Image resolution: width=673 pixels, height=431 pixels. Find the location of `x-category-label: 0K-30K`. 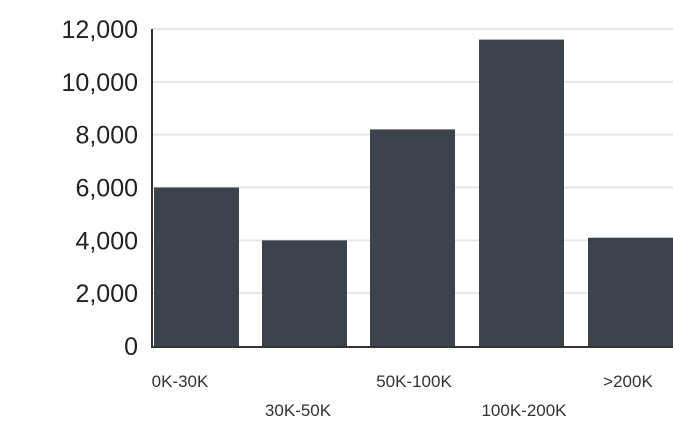

x-category-label: 0K-30K is located at coordinates (180, 381).